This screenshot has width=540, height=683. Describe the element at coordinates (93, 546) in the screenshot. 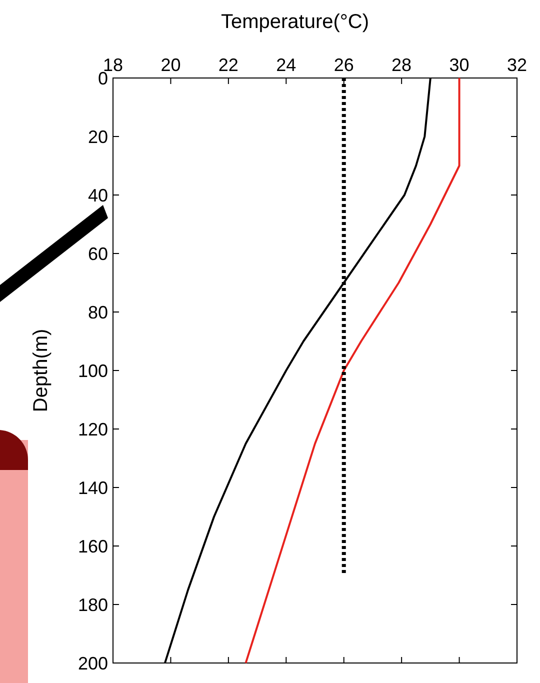

I see `y-tick-label: 160` at that location.